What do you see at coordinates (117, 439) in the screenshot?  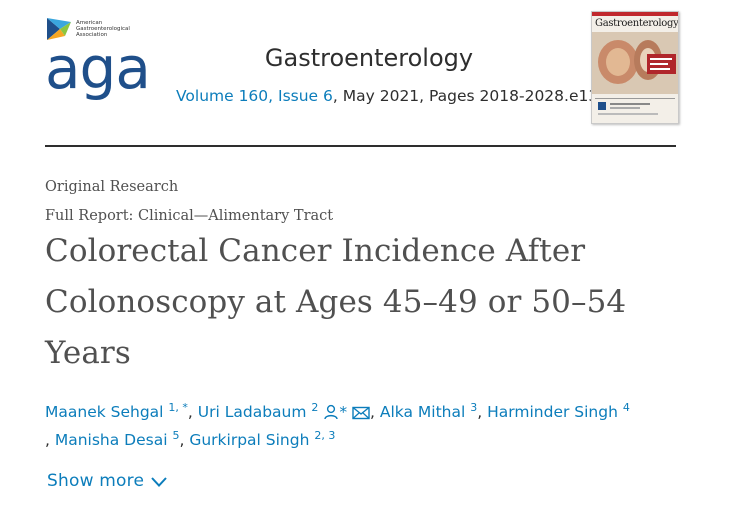 I see `author-link: Manisha Desai 5` at bounding box center [117, 439].